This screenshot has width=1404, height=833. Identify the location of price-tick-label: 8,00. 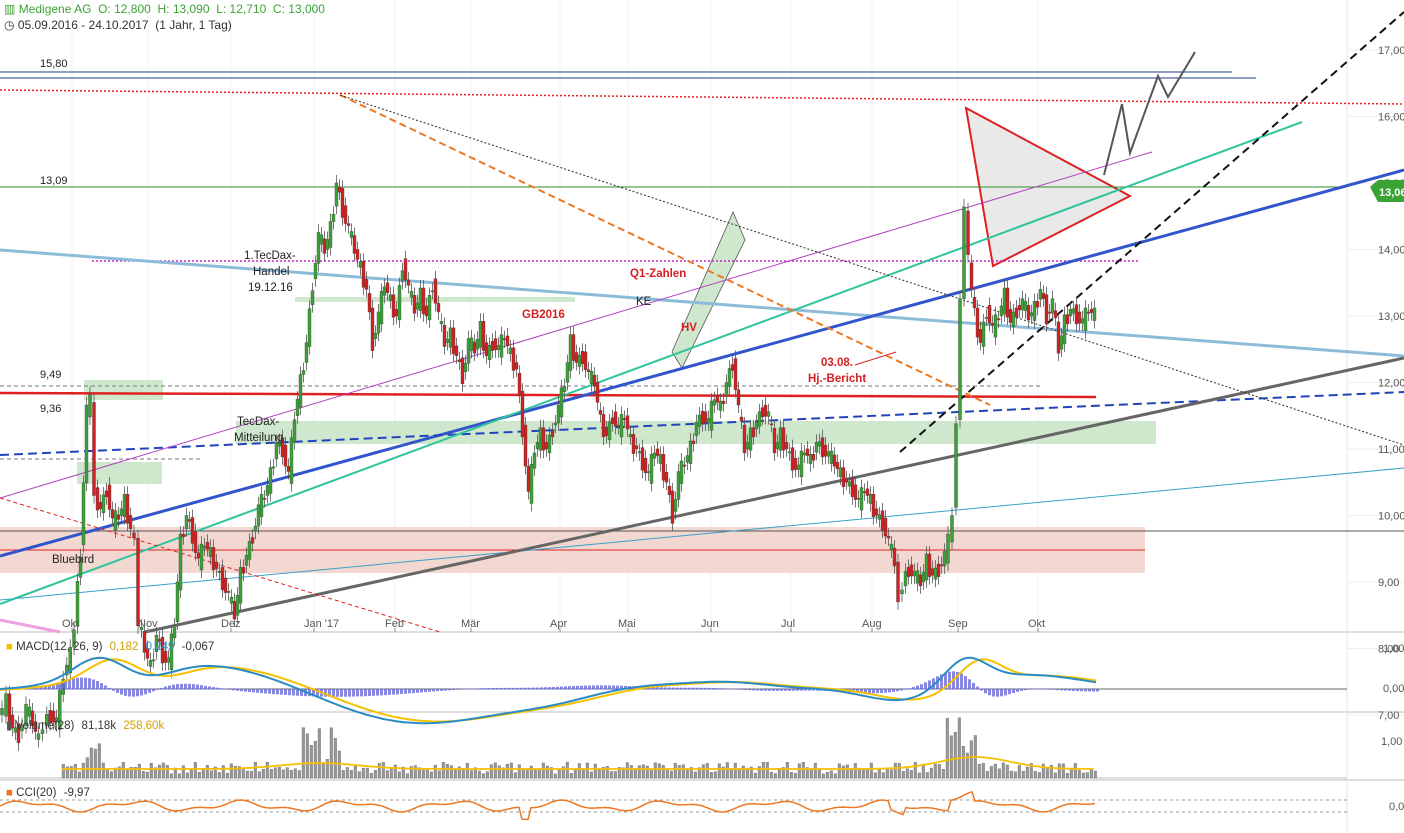
(1388, 649).